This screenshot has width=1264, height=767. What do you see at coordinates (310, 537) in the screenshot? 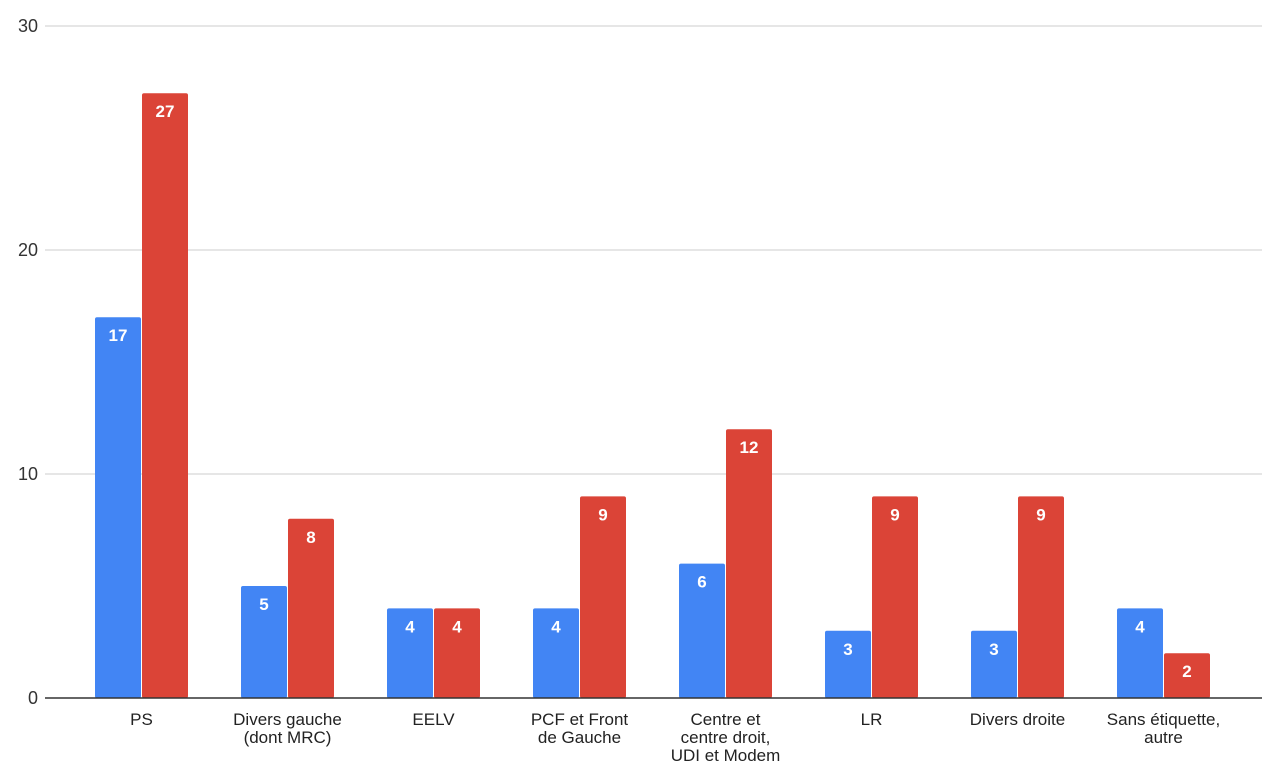
I see `data-label: 8` at bounding box center [310, 537].